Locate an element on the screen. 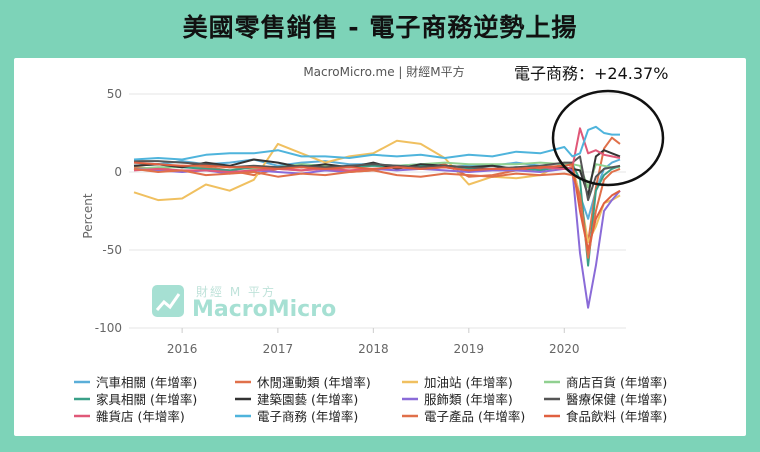 The height and width of the screenshot is (452, 760). legend-label: 休閒運動類 (年增率) is located at coordinates (314, 382).